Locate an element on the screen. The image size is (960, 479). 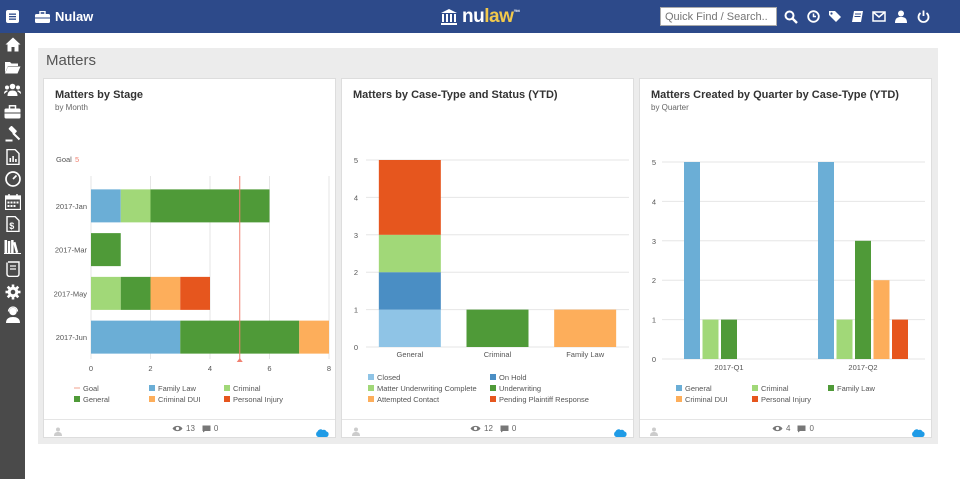
card-subtitle: by Month is located at coordinates (71, 107).